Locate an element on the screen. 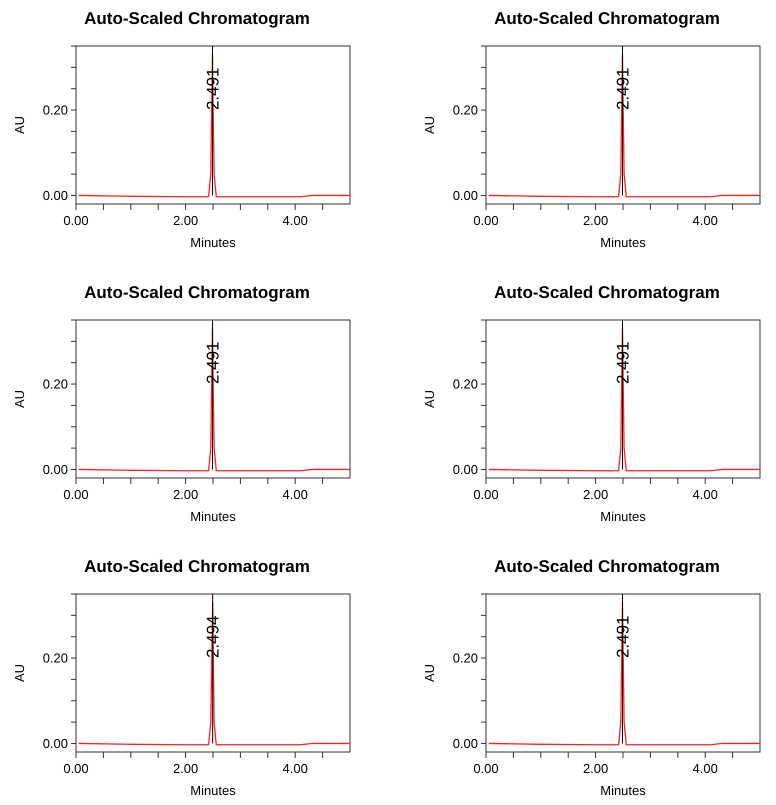 The width and height of the screenshot is (776, 805). line-series is located at coordinates (214, 674).